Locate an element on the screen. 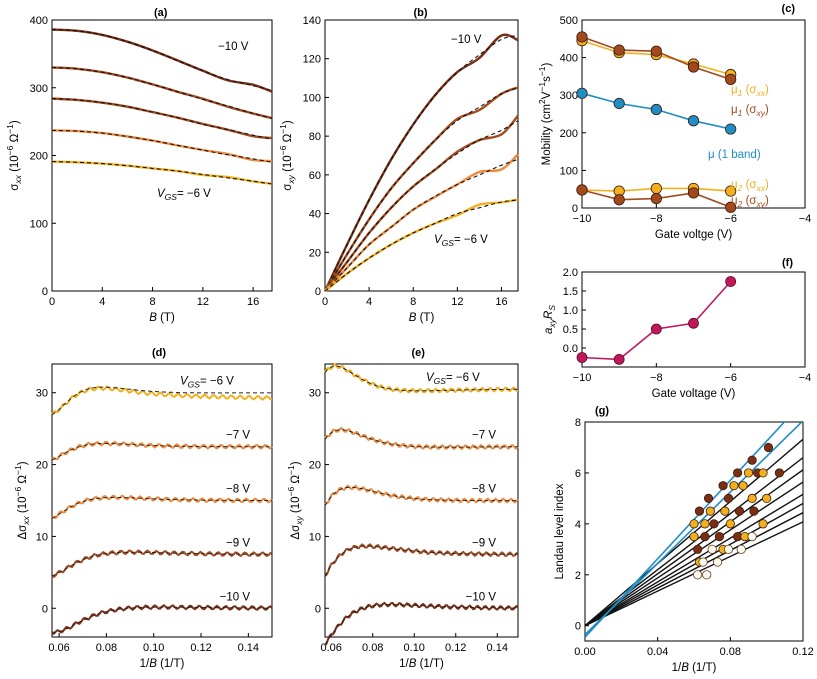  panel-a-ylabel-part: ) is located at coordinates (15, 122).